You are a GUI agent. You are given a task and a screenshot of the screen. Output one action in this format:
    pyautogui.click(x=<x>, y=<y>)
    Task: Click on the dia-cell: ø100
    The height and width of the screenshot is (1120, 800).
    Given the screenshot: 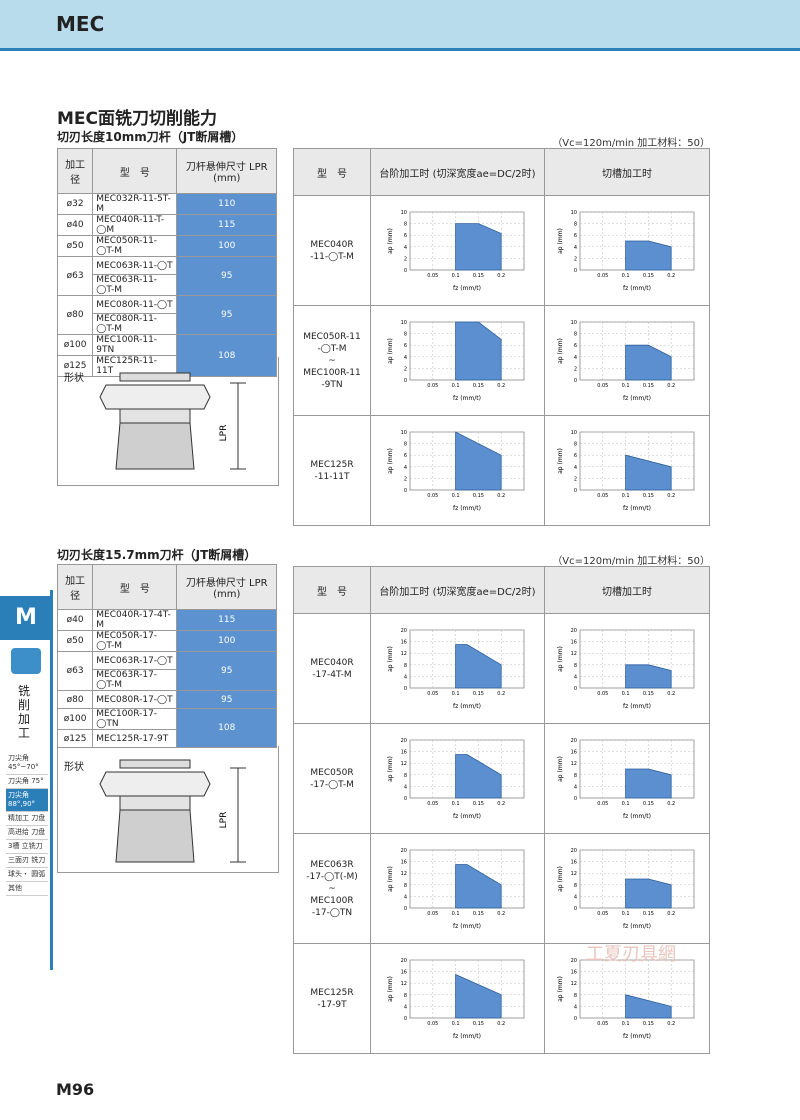 What is the action you would take?
    pyautogui.click(x=75, y=345)
    